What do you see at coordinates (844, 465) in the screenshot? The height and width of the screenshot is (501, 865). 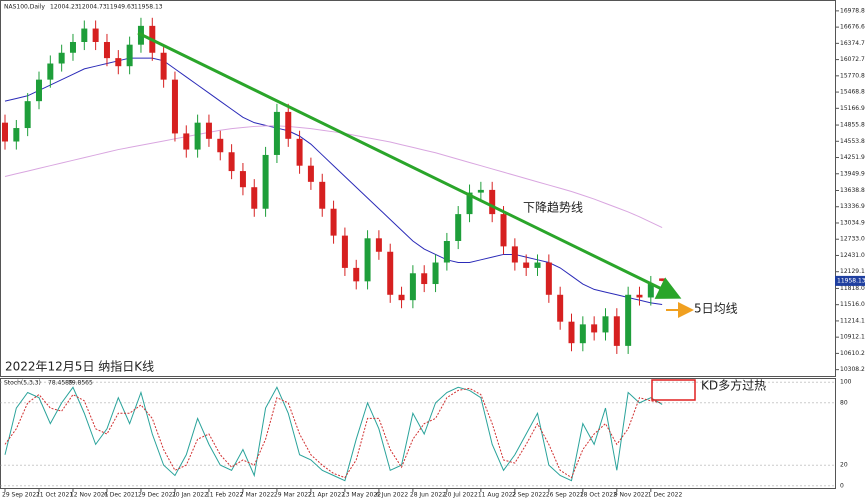 I see `y-tick-label: 20` at bounding box center [844, 465].